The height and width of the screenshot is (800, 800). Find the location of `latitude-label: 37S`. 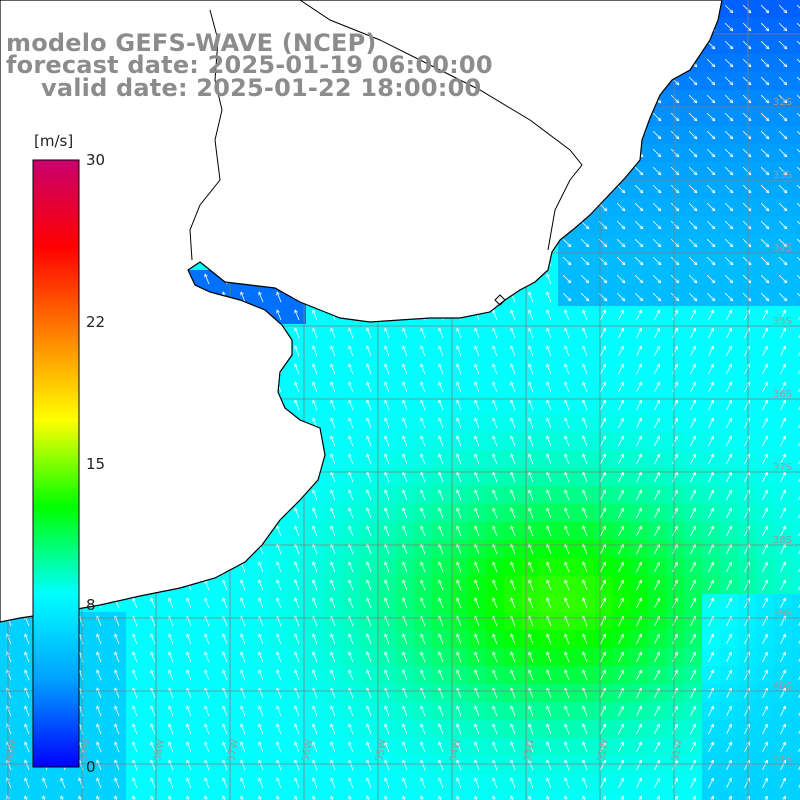

latitude-label: 37S is located at coordinates (782, 467).